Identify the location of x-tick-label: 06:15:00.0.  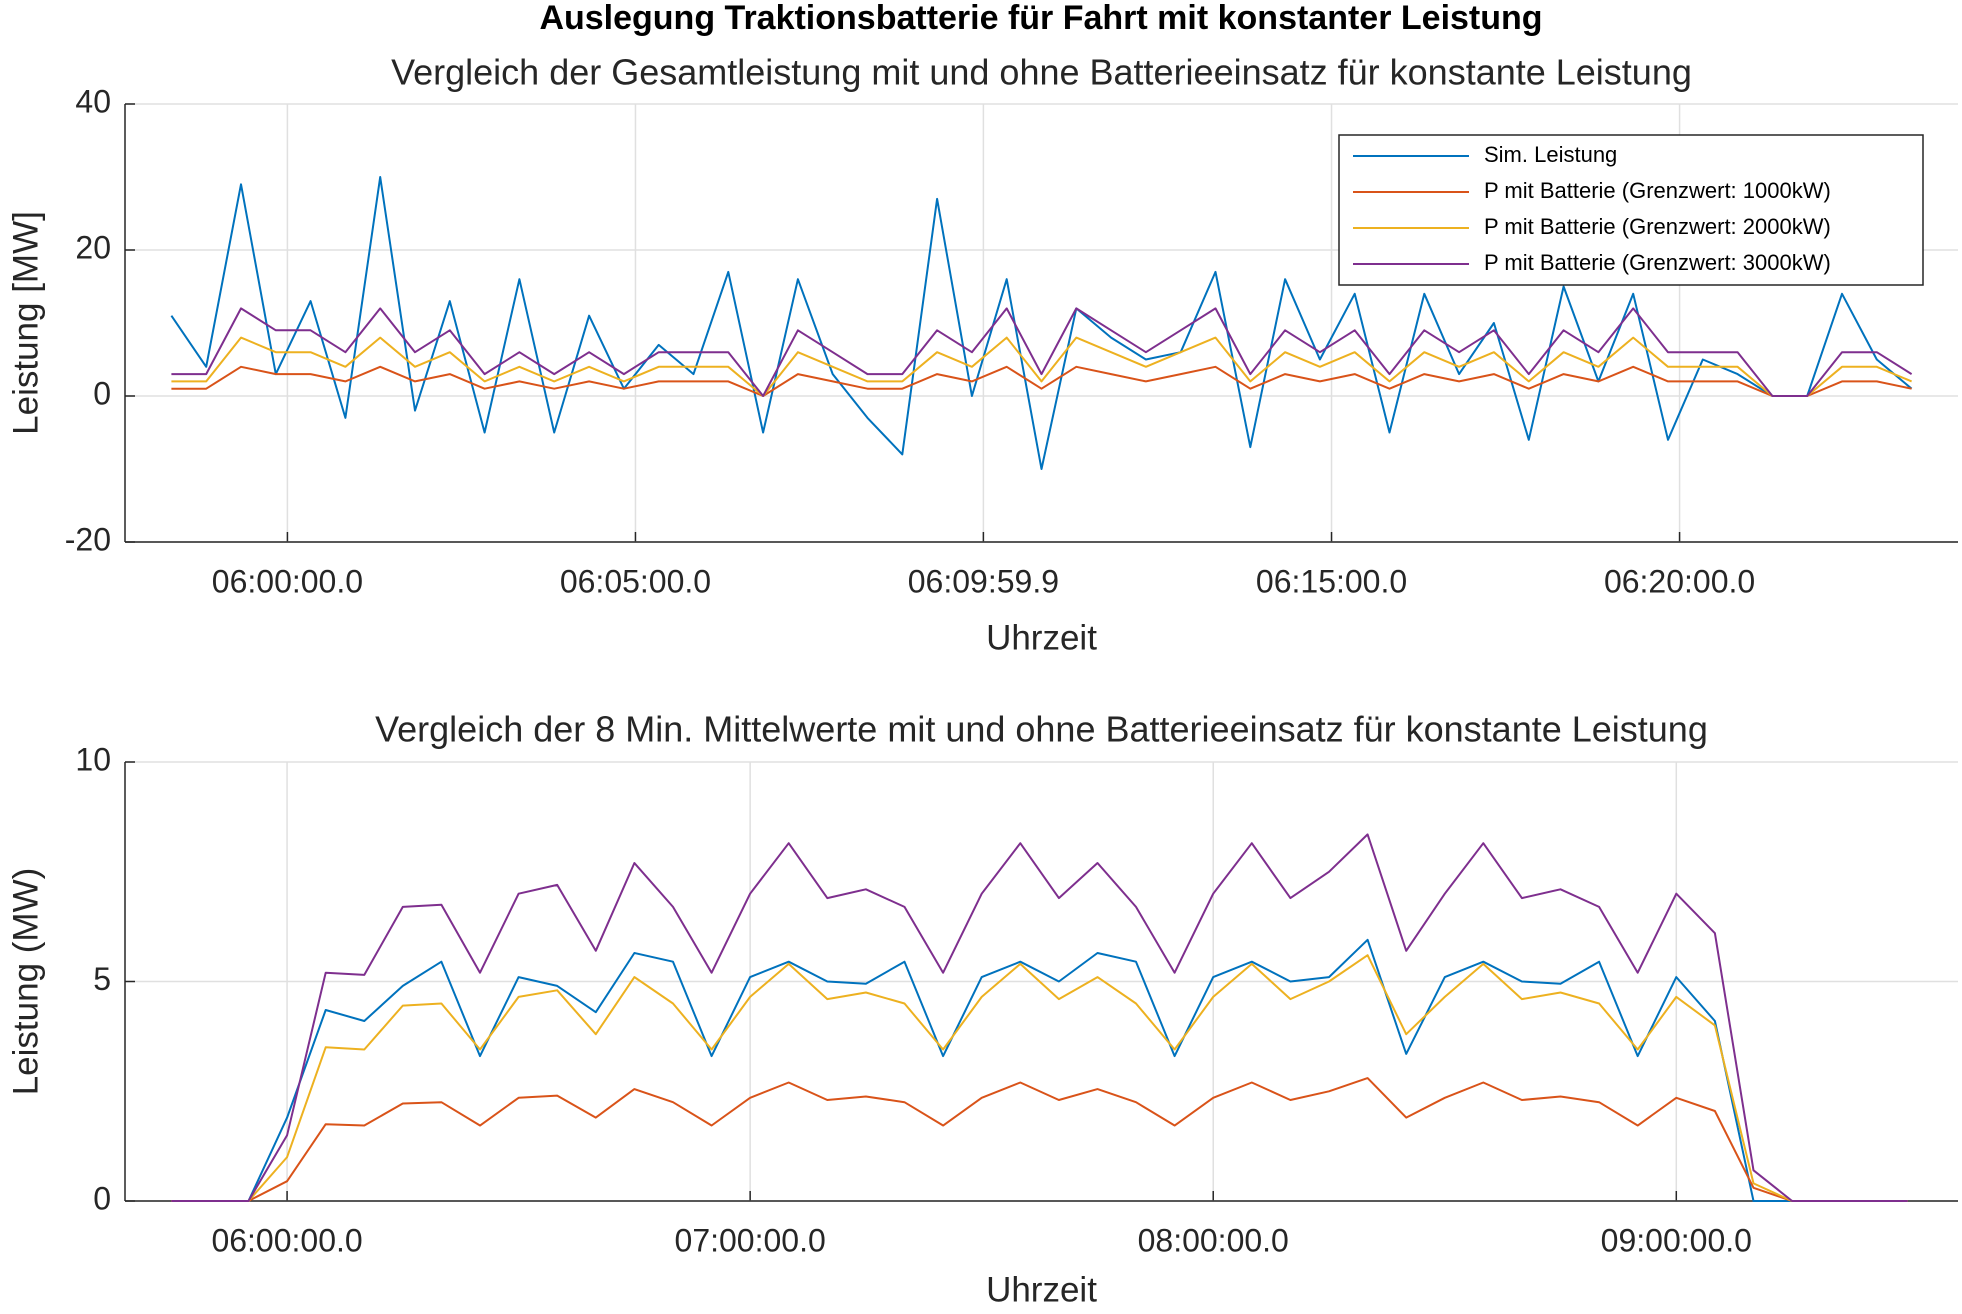
(1331, 581).